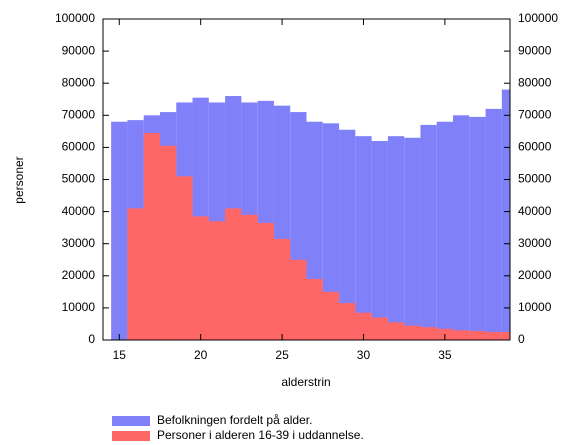 The height and width of the screenshot is (445, 564). I want to click on x-tick-label: 15, so click(120, 355).